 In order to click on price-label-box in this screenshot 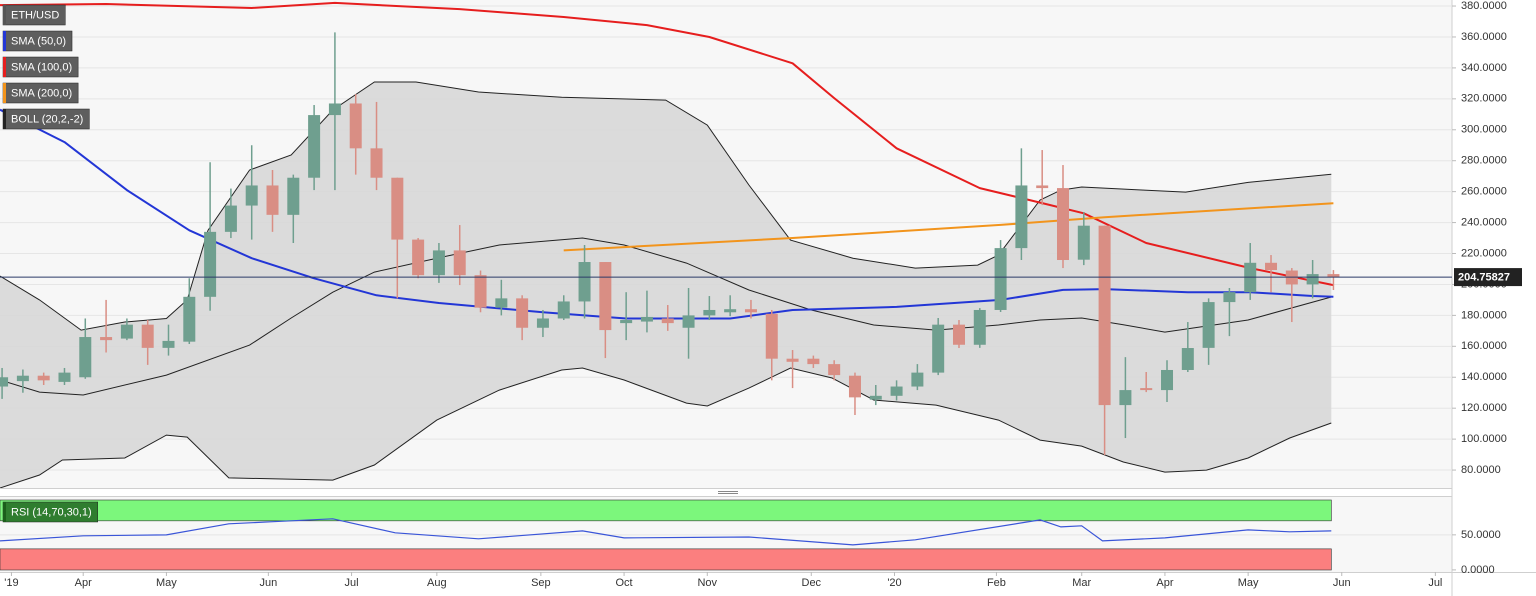, I will do `click(1488, 277)`.